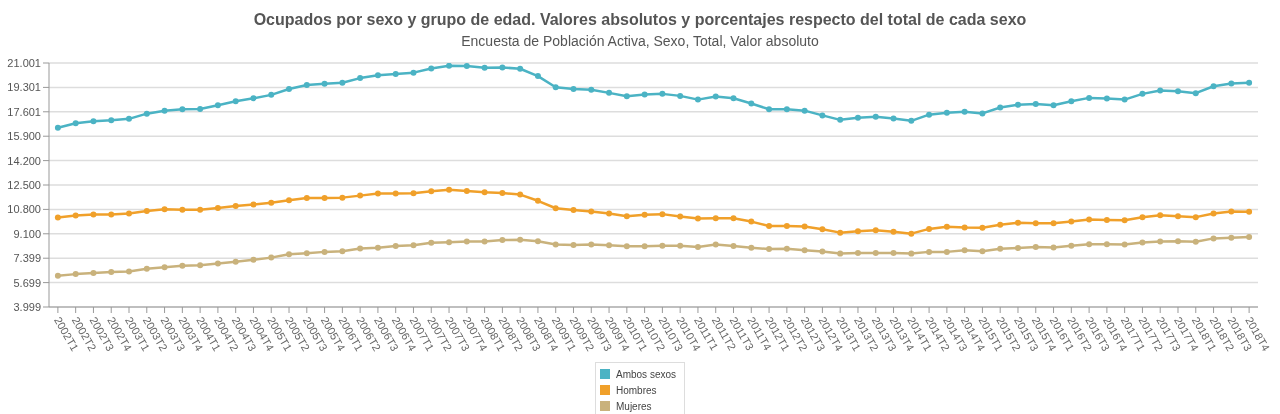 This screenshot has width=1280, height=414. I want to click on y-tick-label: 15.900, so click(24, 136).